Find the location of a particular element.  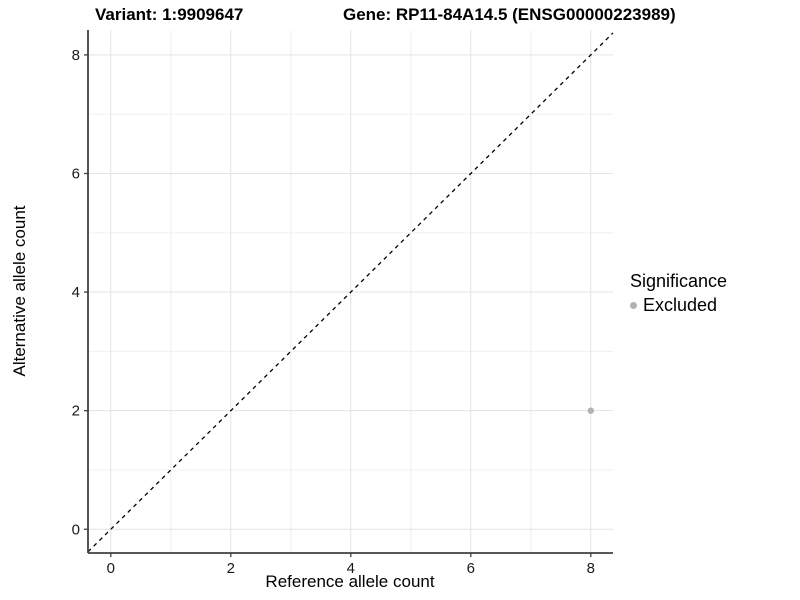

legend-title: Significance is located at coordinates (679, 281).